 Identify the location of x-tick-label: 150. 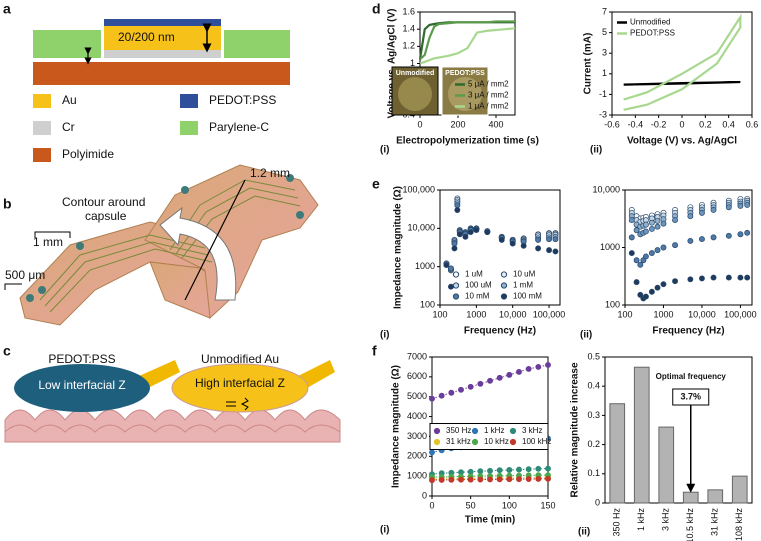
(547, 505).